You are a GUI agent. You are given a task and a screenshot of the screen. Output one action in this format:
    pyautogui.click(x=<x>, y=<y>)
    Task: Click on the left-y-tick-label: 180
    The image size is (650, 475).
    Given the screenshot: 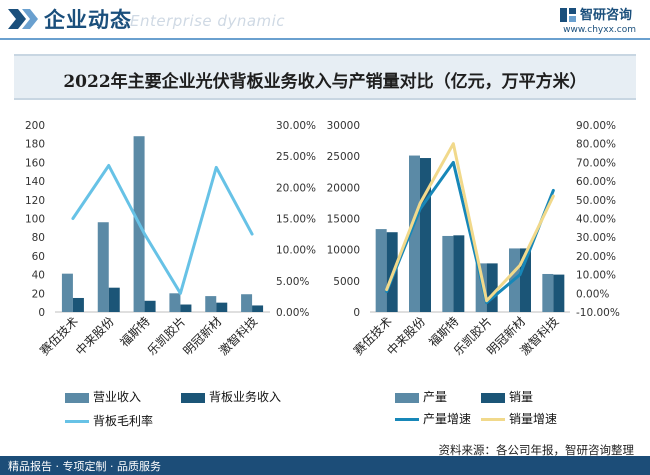 What is the action you would take?
    pyautogui.click(x=35, y=145)
    